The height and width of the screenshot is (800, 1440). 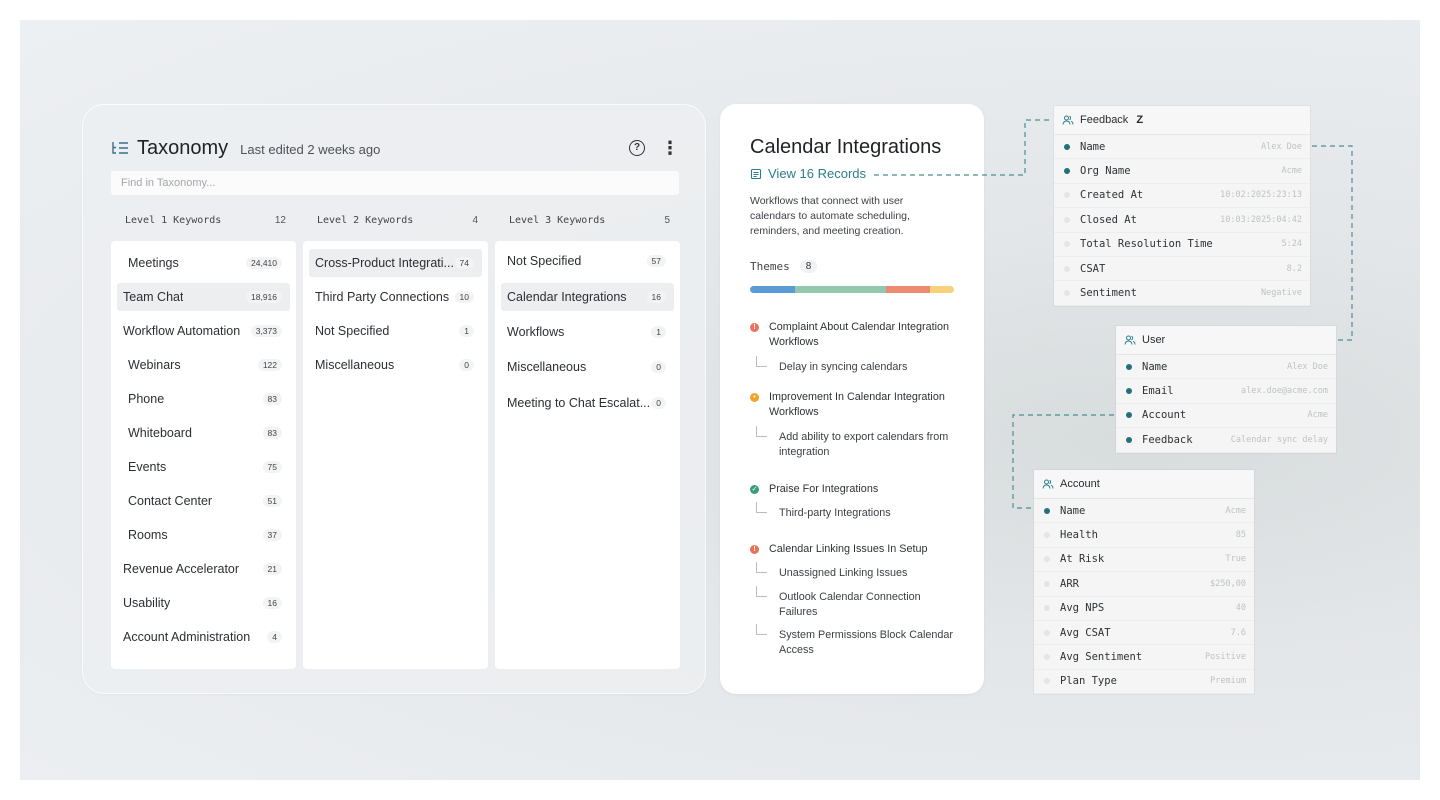 I want to click on help-icon: ?, so click(x=637, y=148).